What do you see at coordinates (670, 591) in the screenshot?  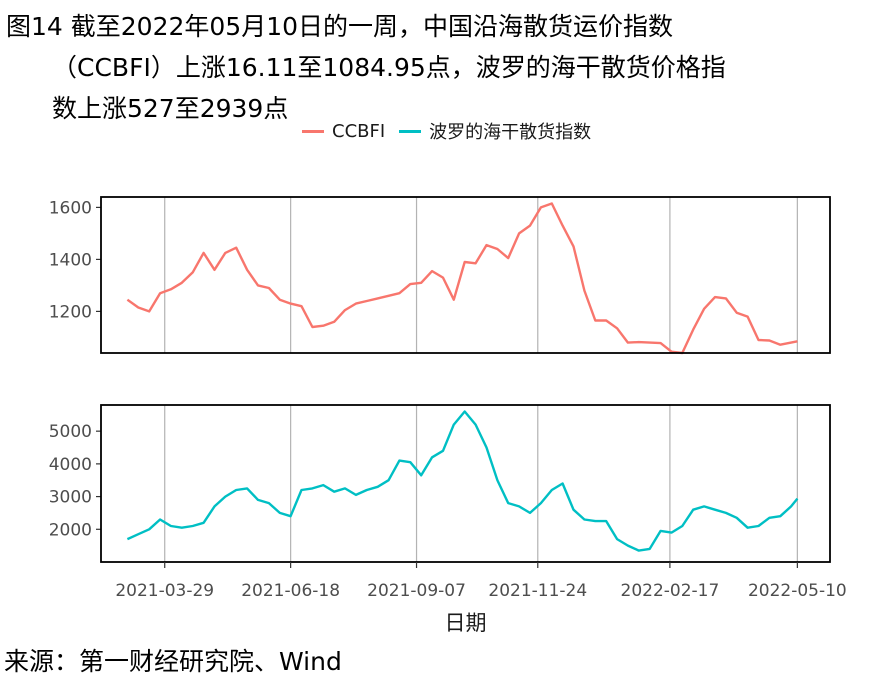 I see `x-tick-label-2022-02-17: 2022-02-17` at bounding box center [670, 591].